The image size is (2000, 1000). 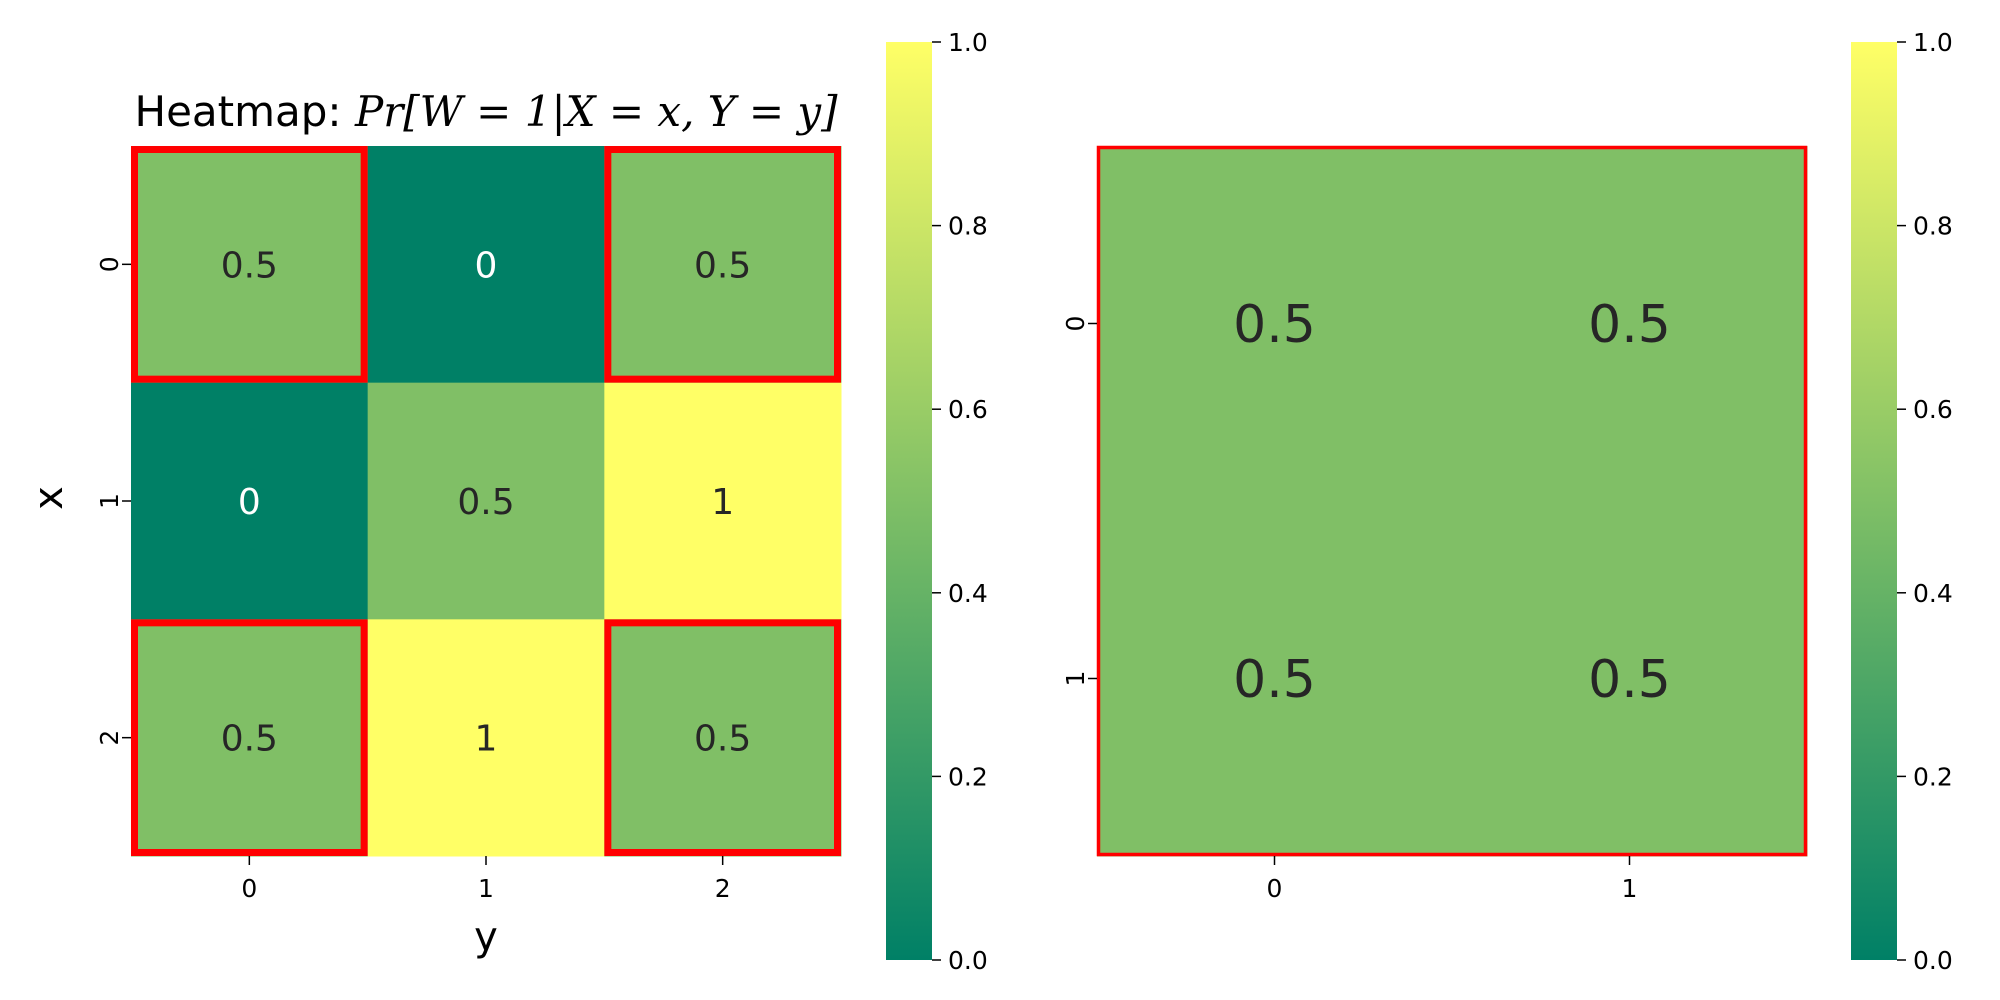 I want to click on left-colorbar-tick-label-3: 0.6, so click(x=968, y=409).